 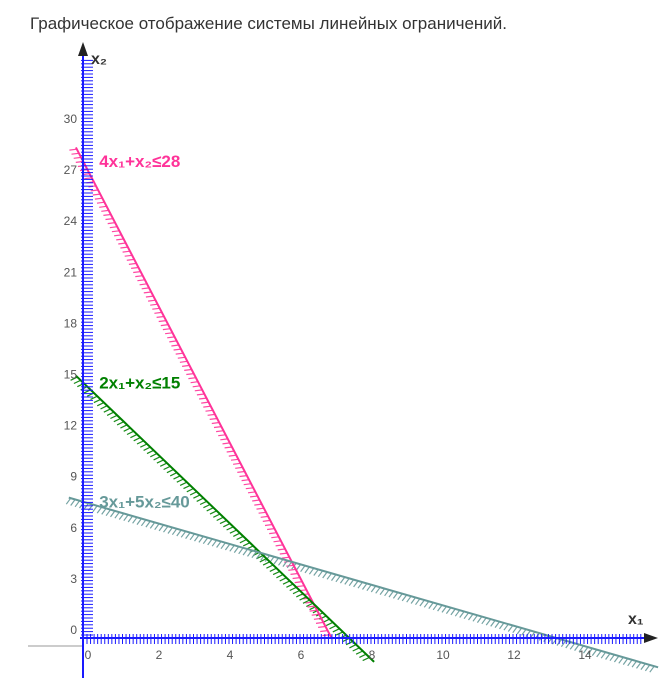 What do you see at coordinates (144, 502) in the screenshot?
I see `series-label-3: 3x₁+5x₂≤40` at bounding box center [144, 502].